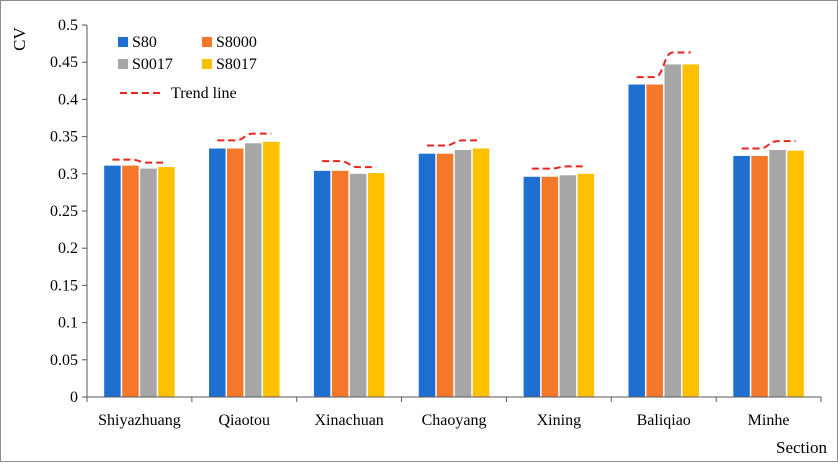 The image size is (838, 466). I want to click on y-axis: 0 0.05 0.1 0.15 0.2 0.25 0.3 0.35 0.4 0.45 0.5, so click(69, 211).